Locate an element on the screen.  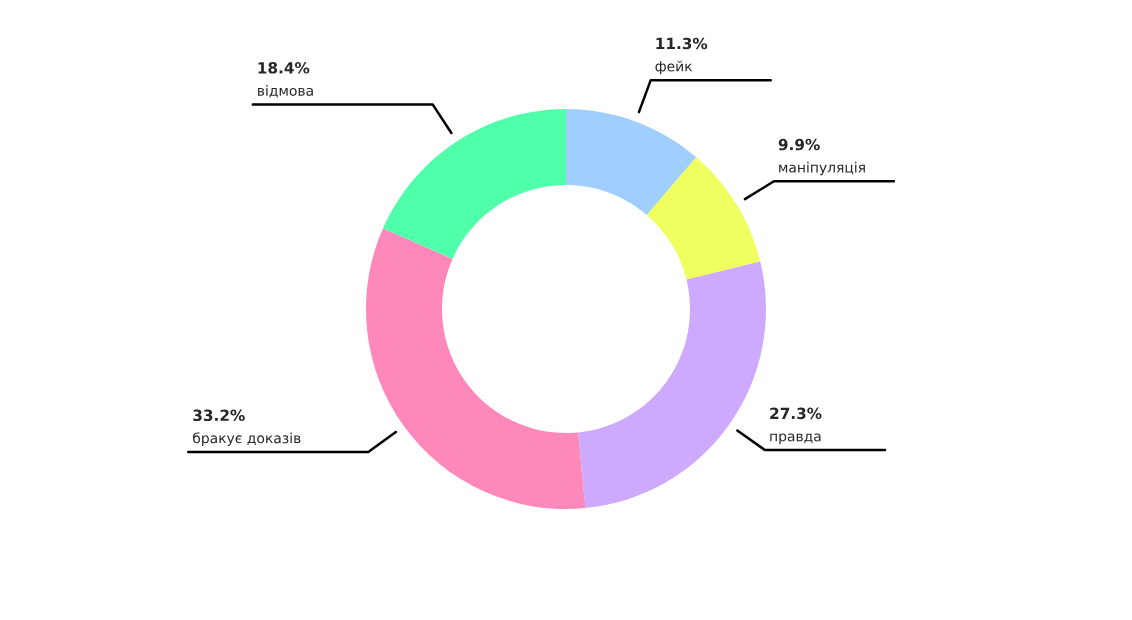
data-label: 9.9% is located at coordinates (799, 144).